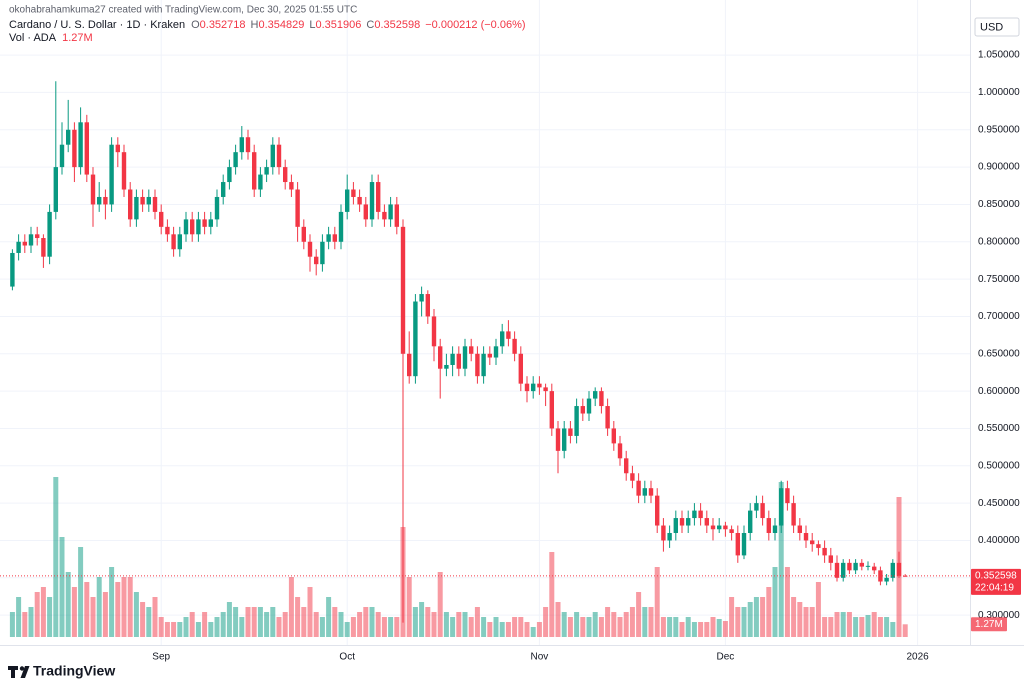 The width and height of the screenshot is (1024, 691). What do you see at coordinates (999, 615) in the screenshot?
I see `y-tick-label: 0.300000` at bounding box center [999, 615].